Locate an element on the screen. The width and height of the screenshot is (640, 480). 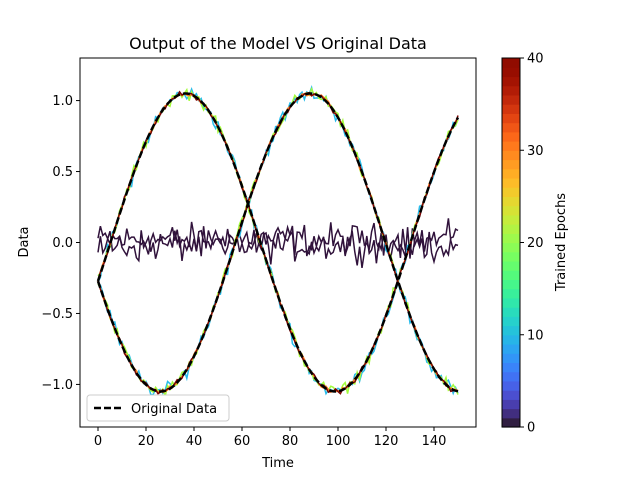
colorbar-label: Trained Epochs is located at coordinates (561, 242).